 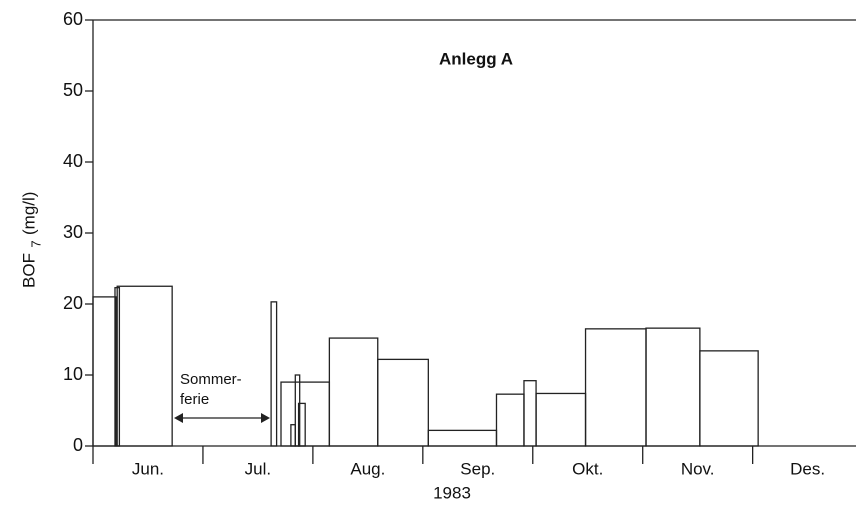 What do you see at coordinates (78, 445) in the screenshot?
I see `y-tick-label: 0` at bounding box center [78, 445].